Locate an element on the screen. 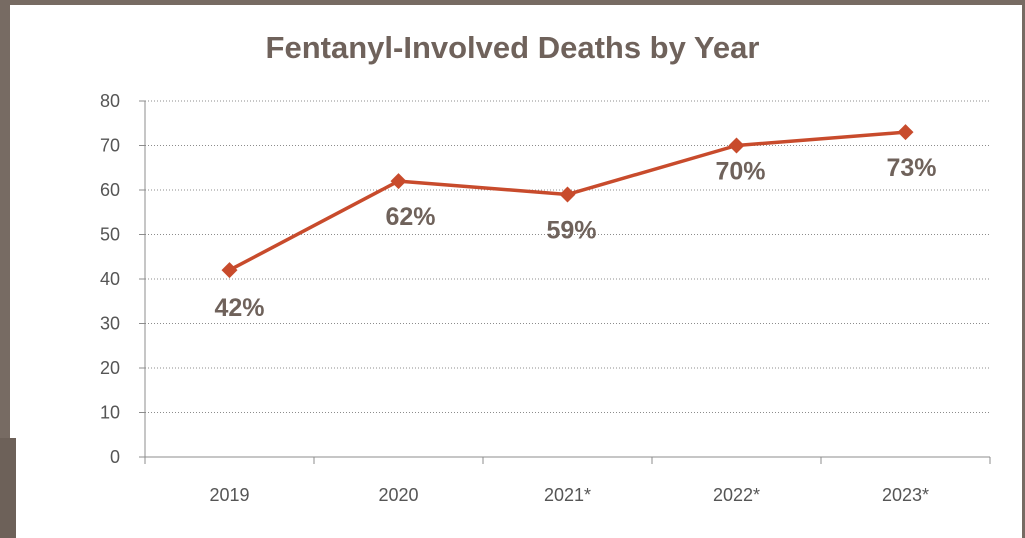  x-tick-label: 2020 is located at coordinates (398, 495).